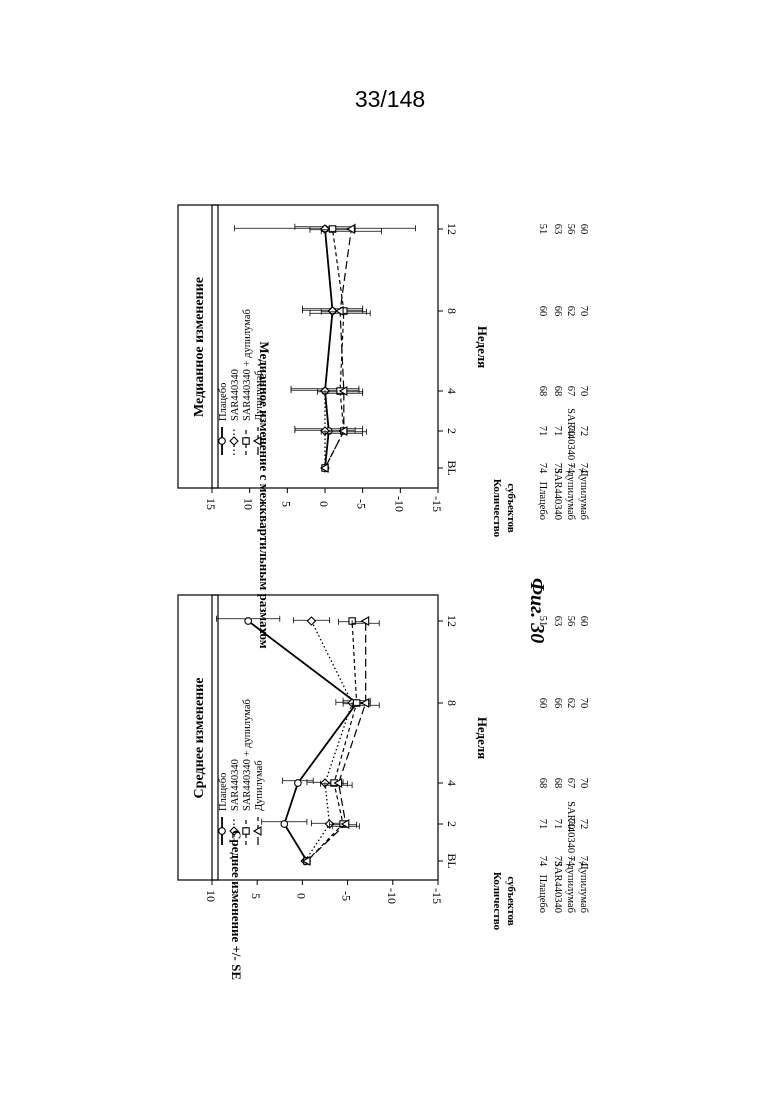  Describe the element at coordinates (301, 896) in the screenshot. I see `mean-ytick-label-2: 0` at that location.